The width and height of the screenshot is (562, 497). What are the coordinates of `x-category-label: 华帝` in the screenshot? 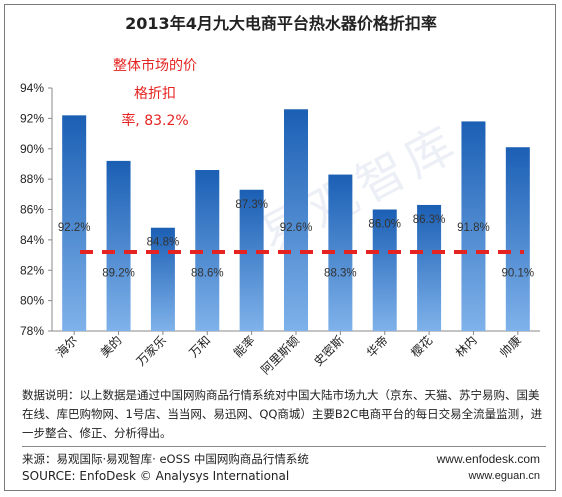 It's located at (377, 347).